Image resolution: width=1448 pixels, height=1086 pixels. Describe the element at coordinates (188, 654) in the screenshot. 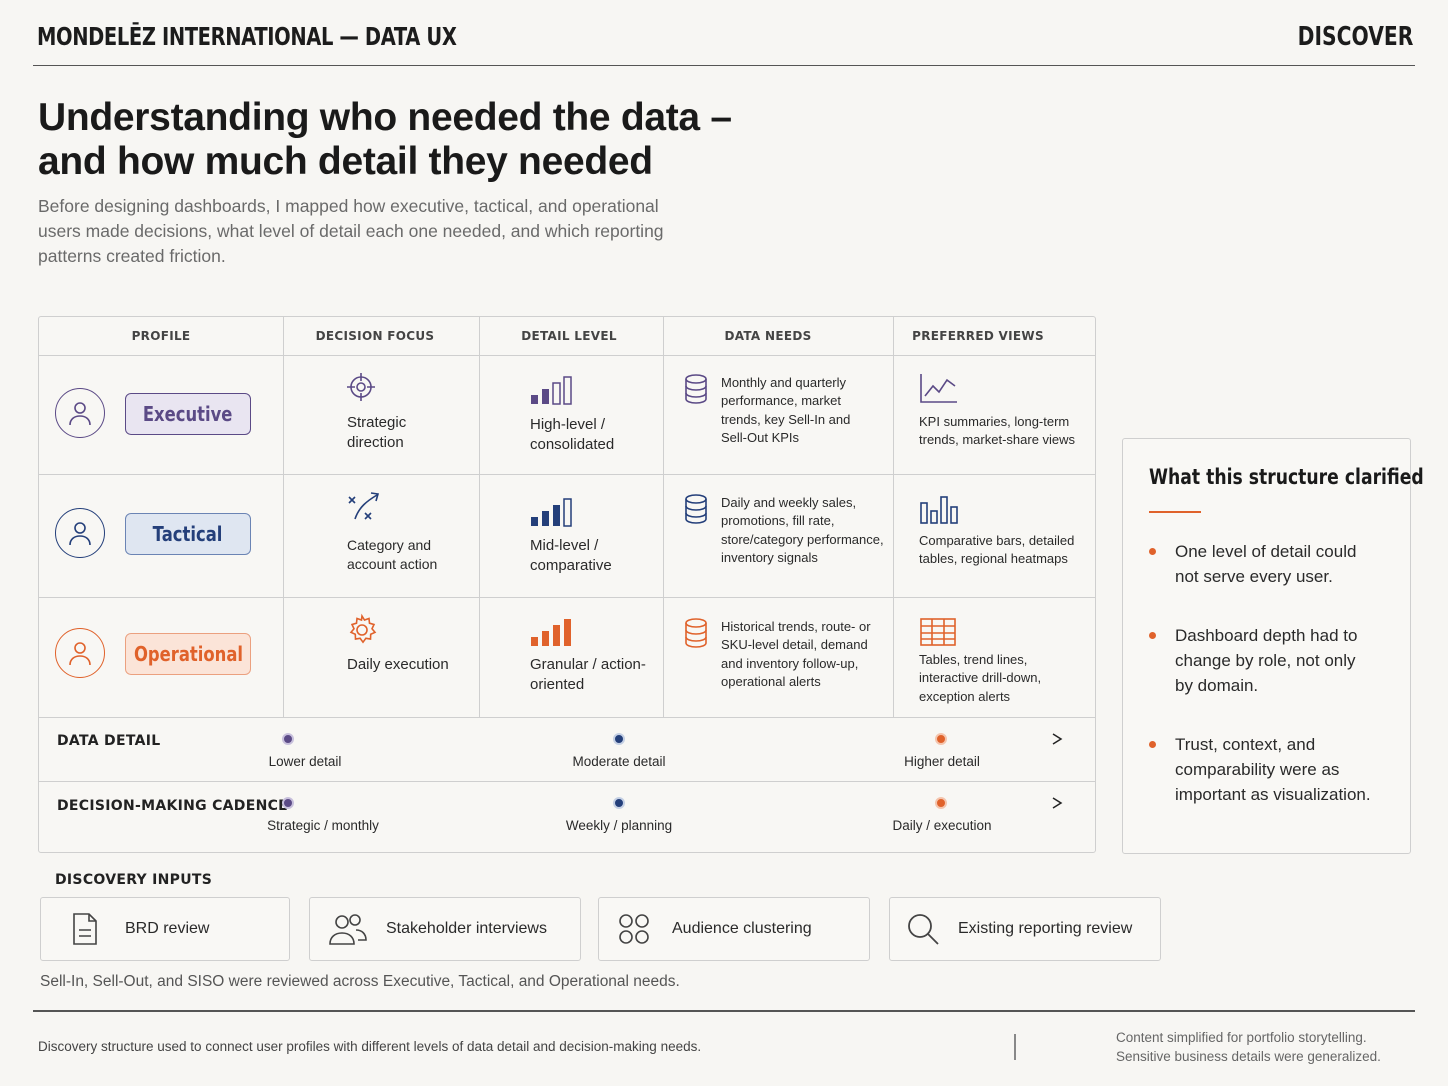

I see `profile-badge-operational: Operational` at that location.